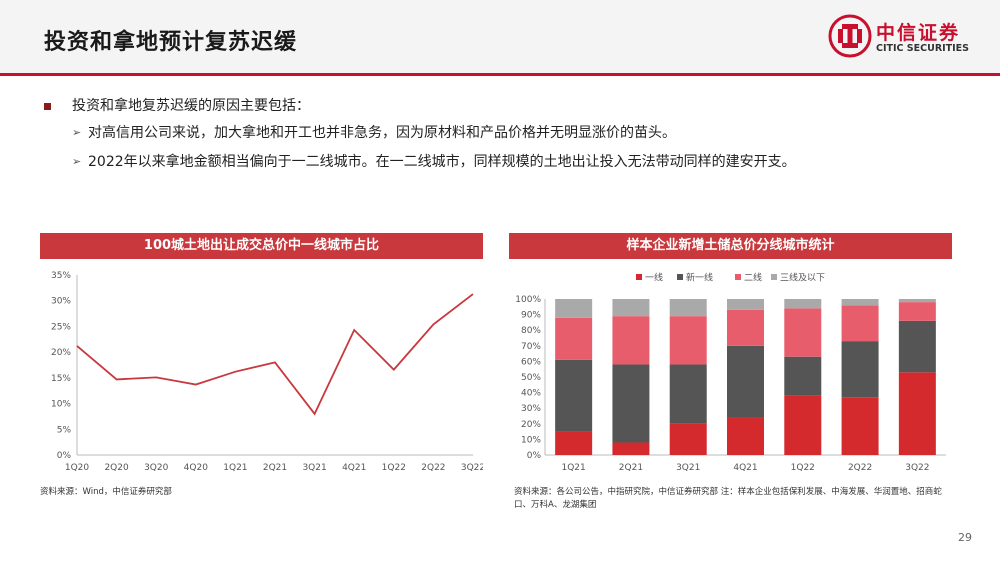 This screenshot has width=1000, height=562. Describe the element at coordinates (504, 109) in the screenshot. I see `bullet-main: 投资和拿地复苏迟缓的原因主要包括：` at that location.